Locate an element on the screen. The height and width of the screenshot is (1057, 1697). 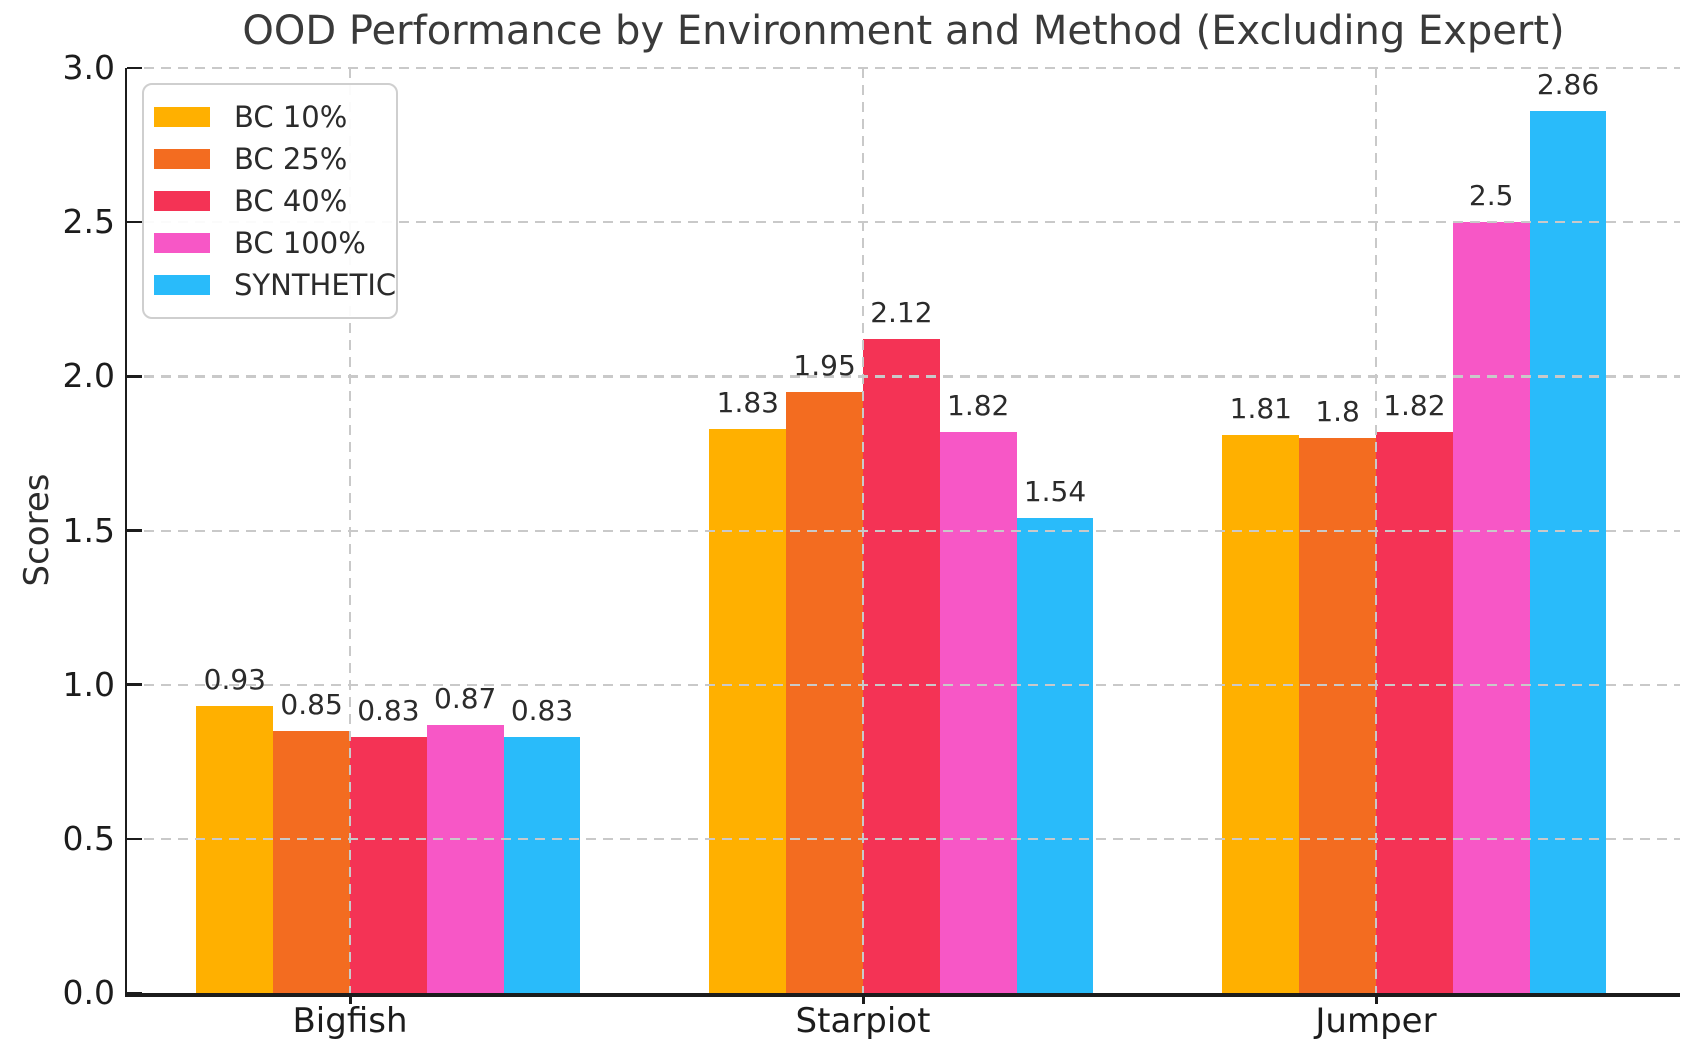
bar-bc-10--starpiot is located at coordinates (748, 710).